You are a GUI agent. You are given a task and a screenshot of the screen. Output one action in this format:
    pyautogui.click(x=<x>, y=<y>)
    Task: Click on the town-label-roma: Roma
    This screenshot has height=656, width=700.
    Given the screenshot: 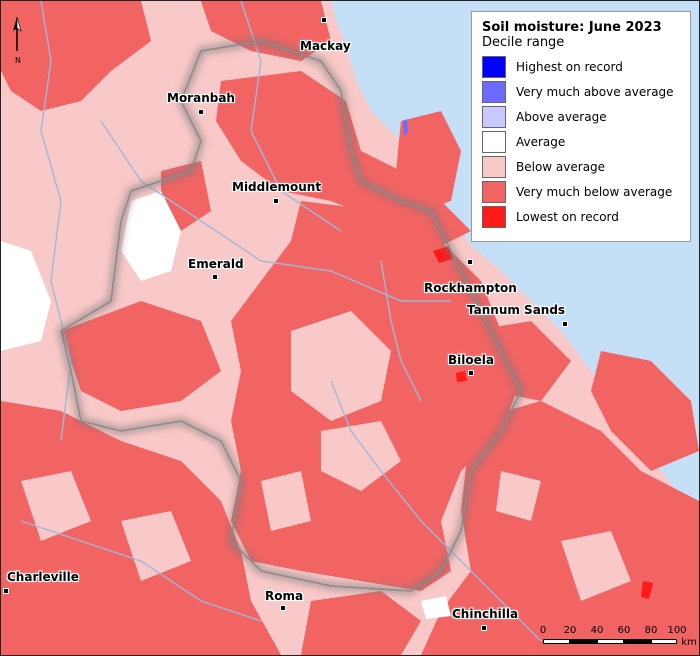 What is the action you would take?
    pyautogui.click(x=284, y=596)
    